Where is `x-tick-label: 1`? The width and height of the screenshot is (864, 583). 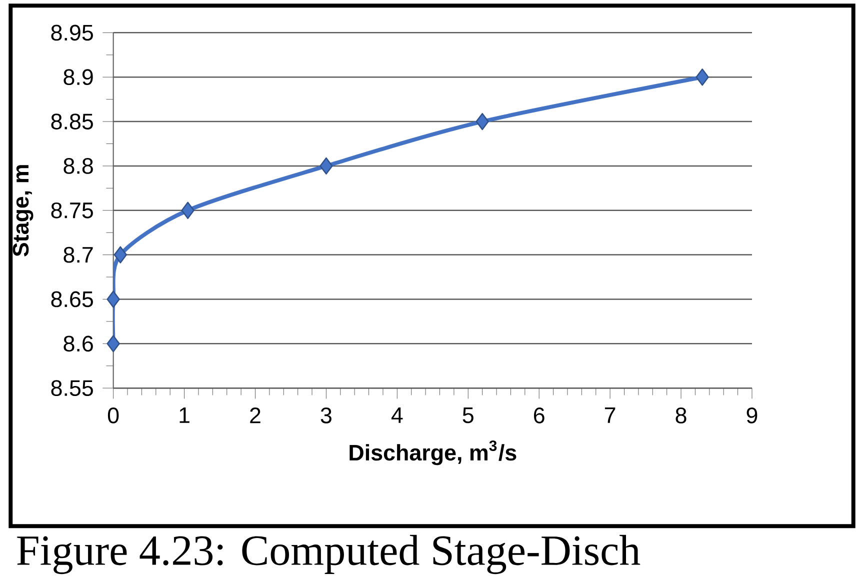 x-tick-label: 1 is located at coordinates (185, 415).